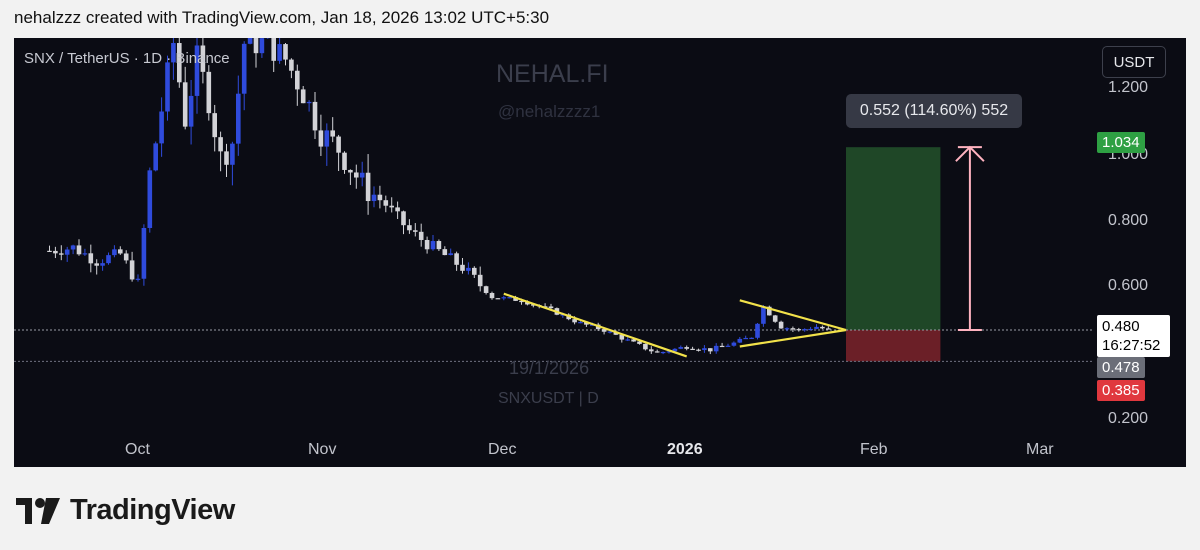 The image size is (1200, 550). I want to click on tradingview-wordmark: TradingView, so click(152, 510).